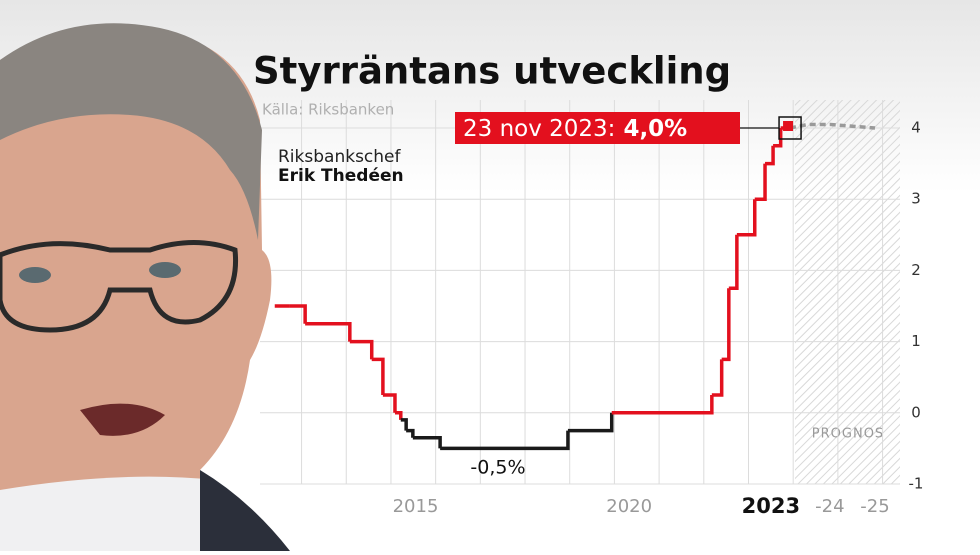  Describe the element at coordinates (492, 71) in the screenshot. I see `chart-title: Styrräntans utveckling` at that location.